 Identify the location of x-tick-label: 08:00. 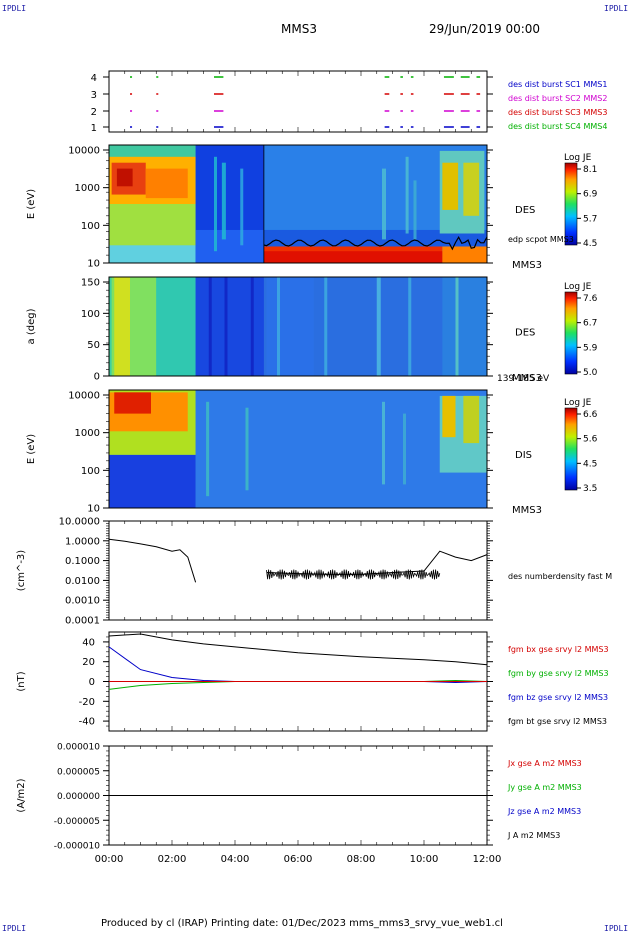
(361, 859).